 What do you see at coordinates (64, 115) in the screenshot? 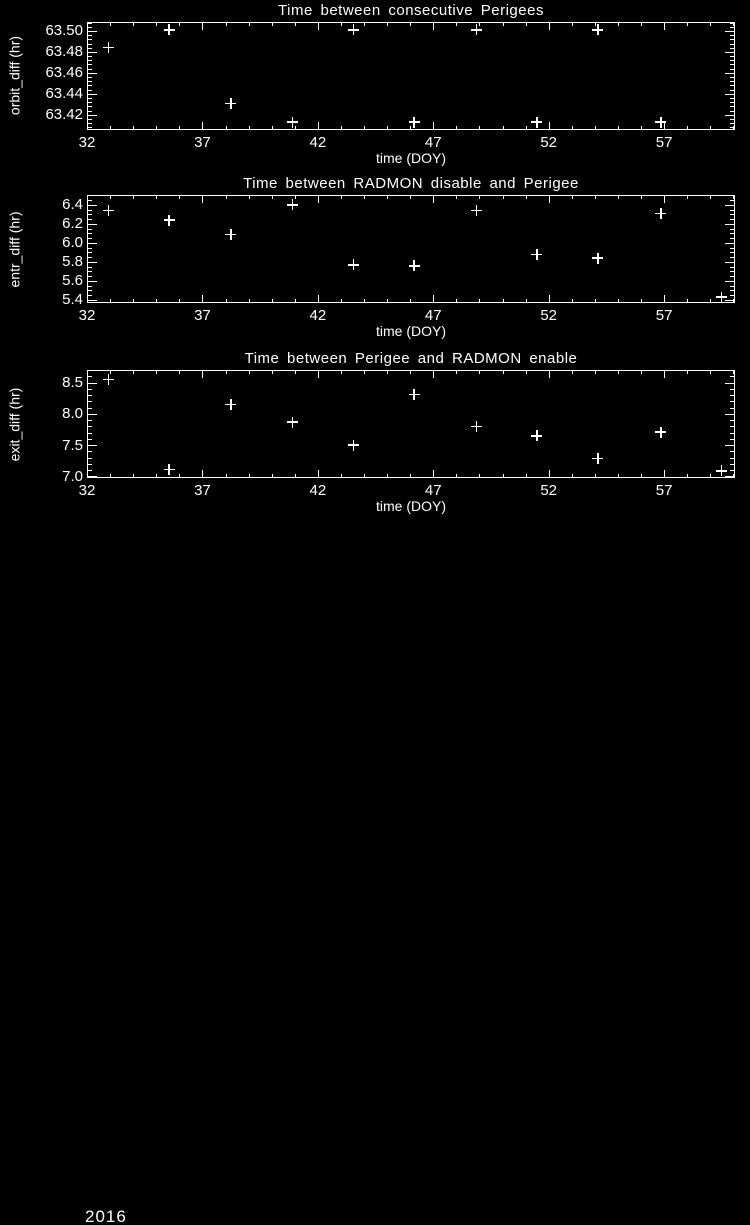
I see `y-tick-label: 63.42` at bounding box center [64, 115].